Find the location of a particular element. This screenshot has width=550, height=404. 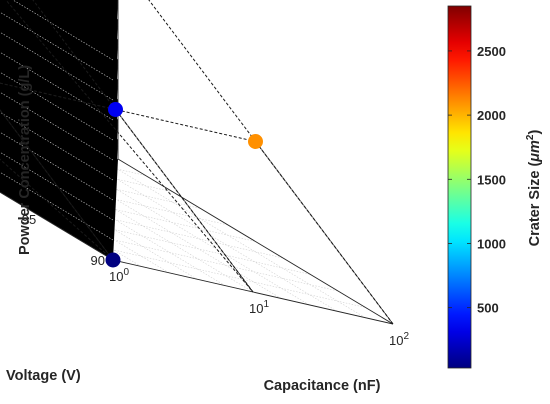

x-tick-label: 10¹ is located at coordinates (259, 307).